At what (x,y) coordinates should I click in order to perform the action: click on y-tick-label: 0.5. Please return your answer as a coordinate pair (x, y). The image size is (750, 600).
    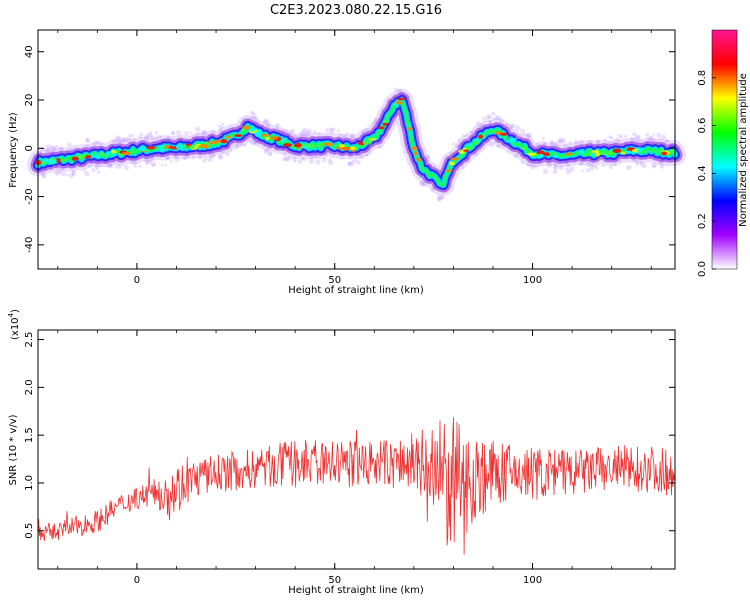
    Looking at the image, I should click on (29, 531).